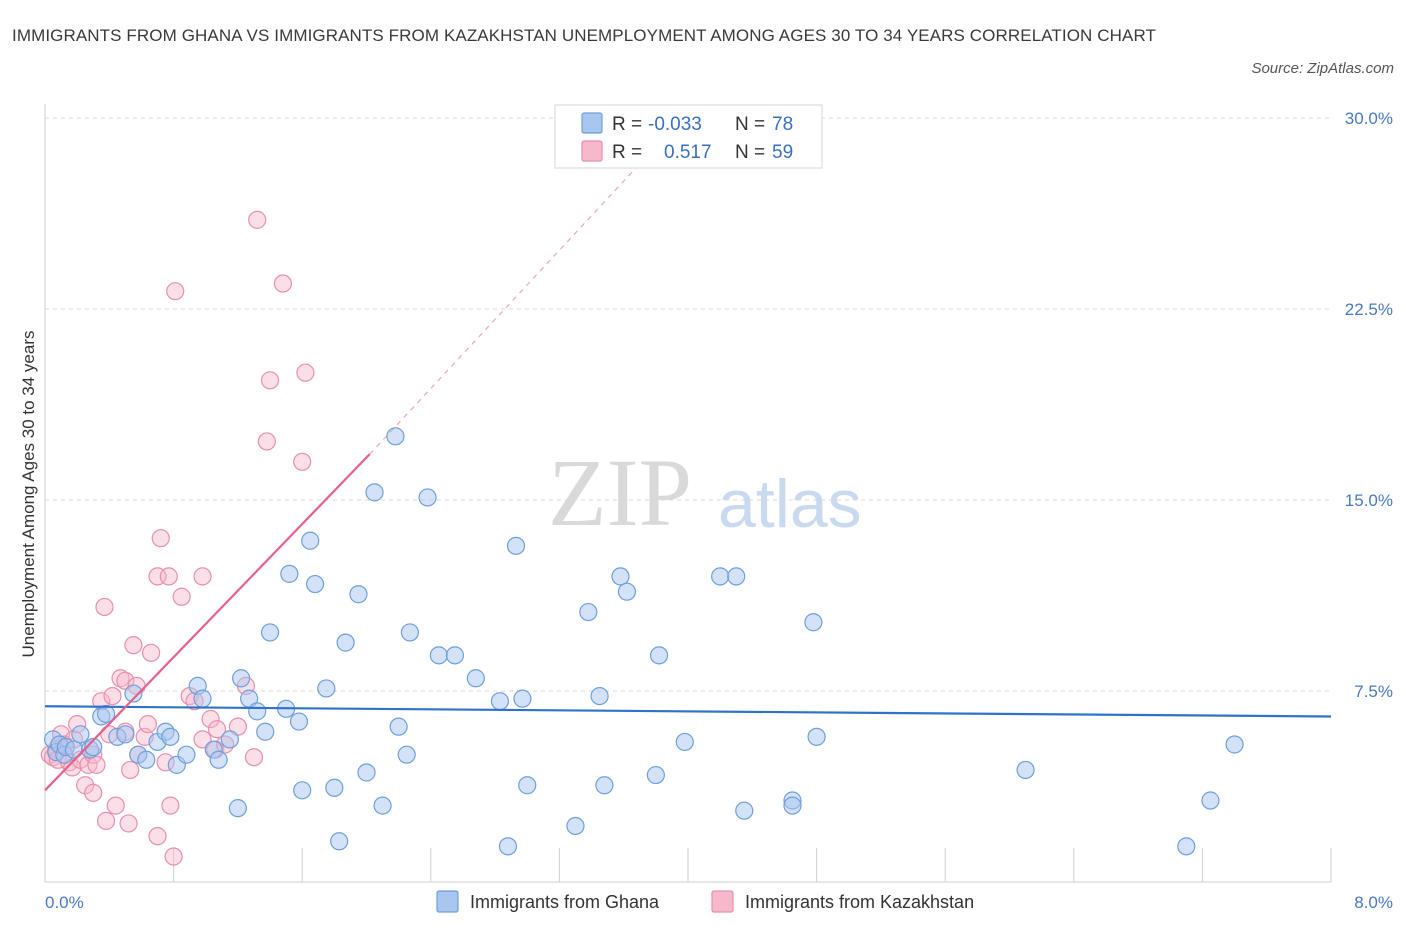  What do you see at coordinates (722, 901) in the screenshot?
I see `legend-swatch-kazakhstan-bottom` at bounding box center [722, 901].